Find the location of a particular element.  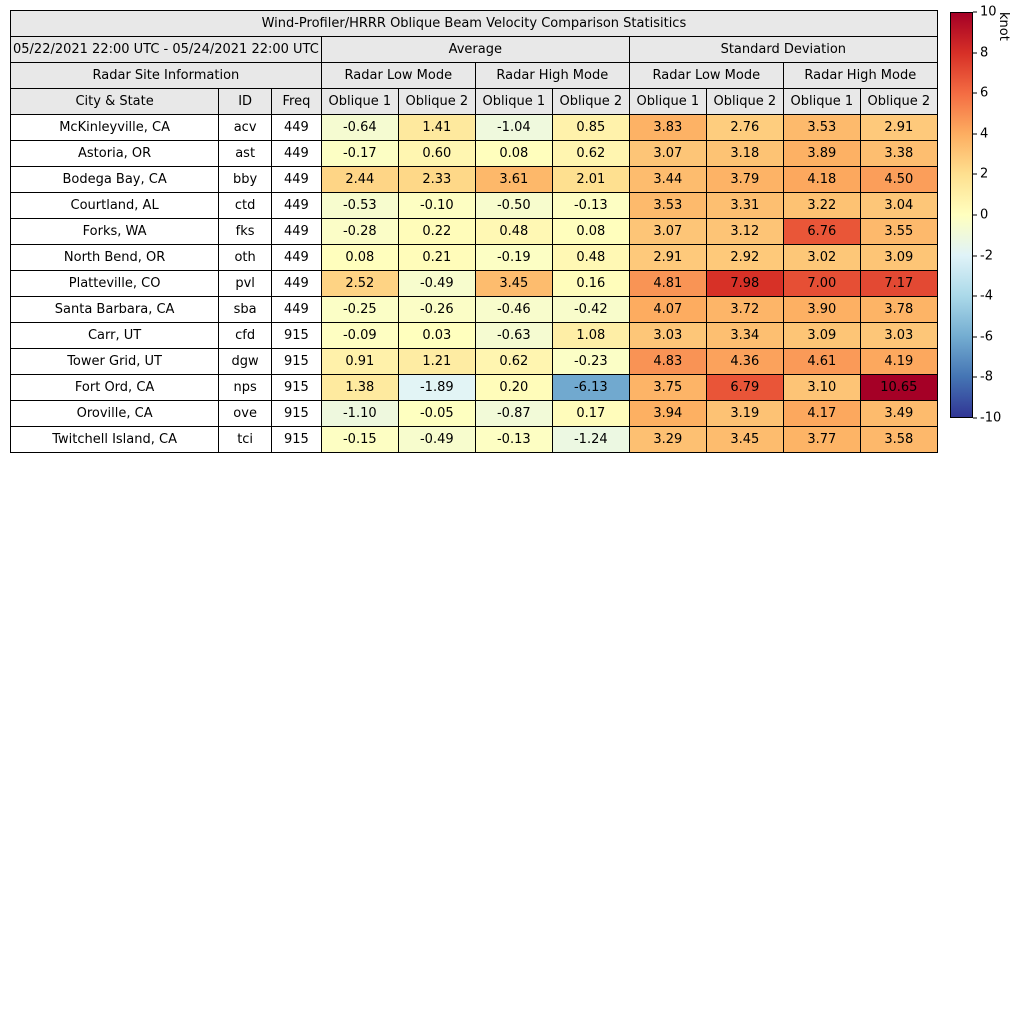

value-cell: 6.79 is located at coordinates (744, 387).